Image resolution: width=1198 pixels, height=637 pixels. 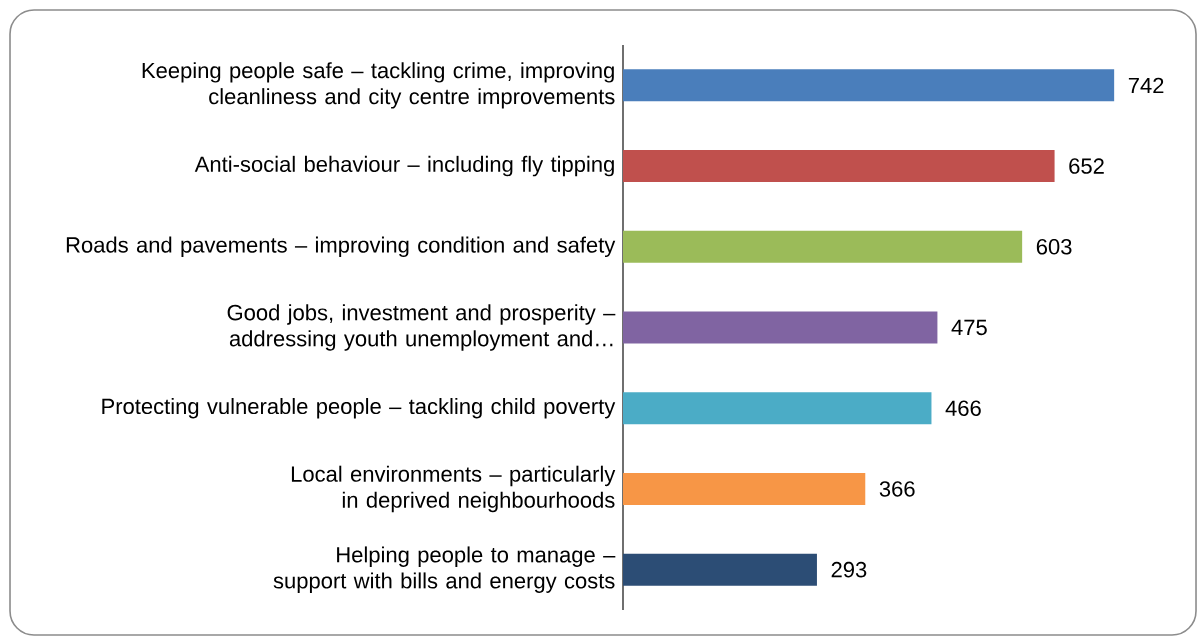 What do you see at coordinates (359, 408) in the screenshot?
I see `y-tick-label: Protecting vulnerable people – tackling child poverty` at bounding box center [359, 408].